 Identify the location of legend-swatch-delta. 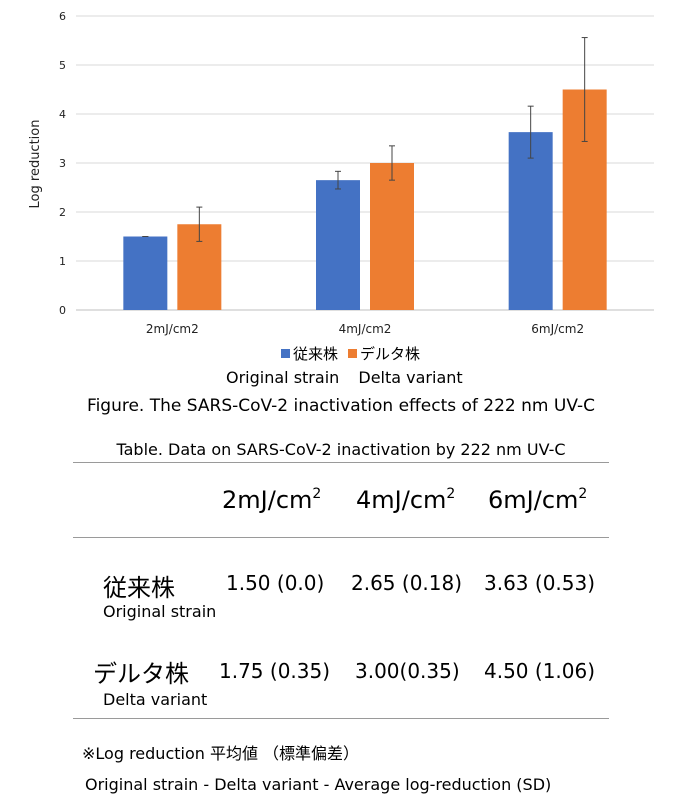
(353, 353).